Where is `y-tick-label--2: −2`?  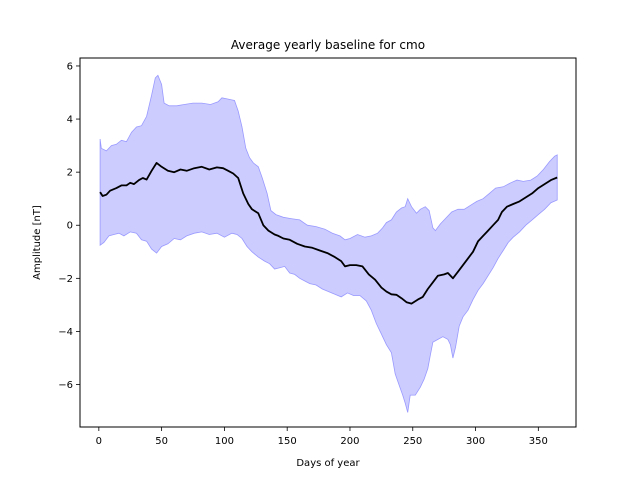
y-tick-label--2: −2 is located at coordinates (65, 279).